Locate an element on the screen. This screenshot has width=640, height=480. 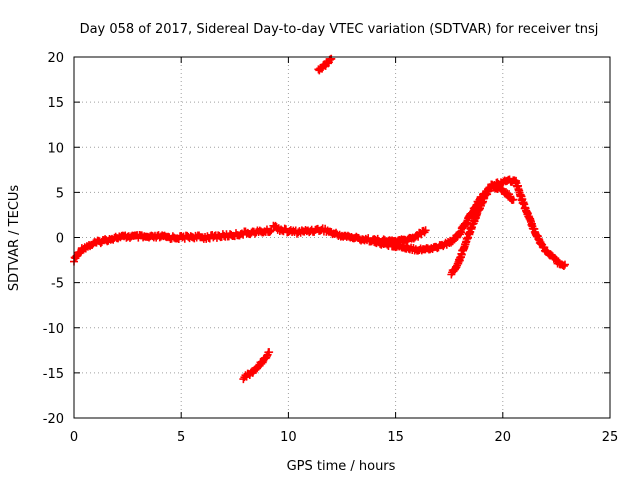
y-tick-label: -10 is located at coordinates (53, 329).